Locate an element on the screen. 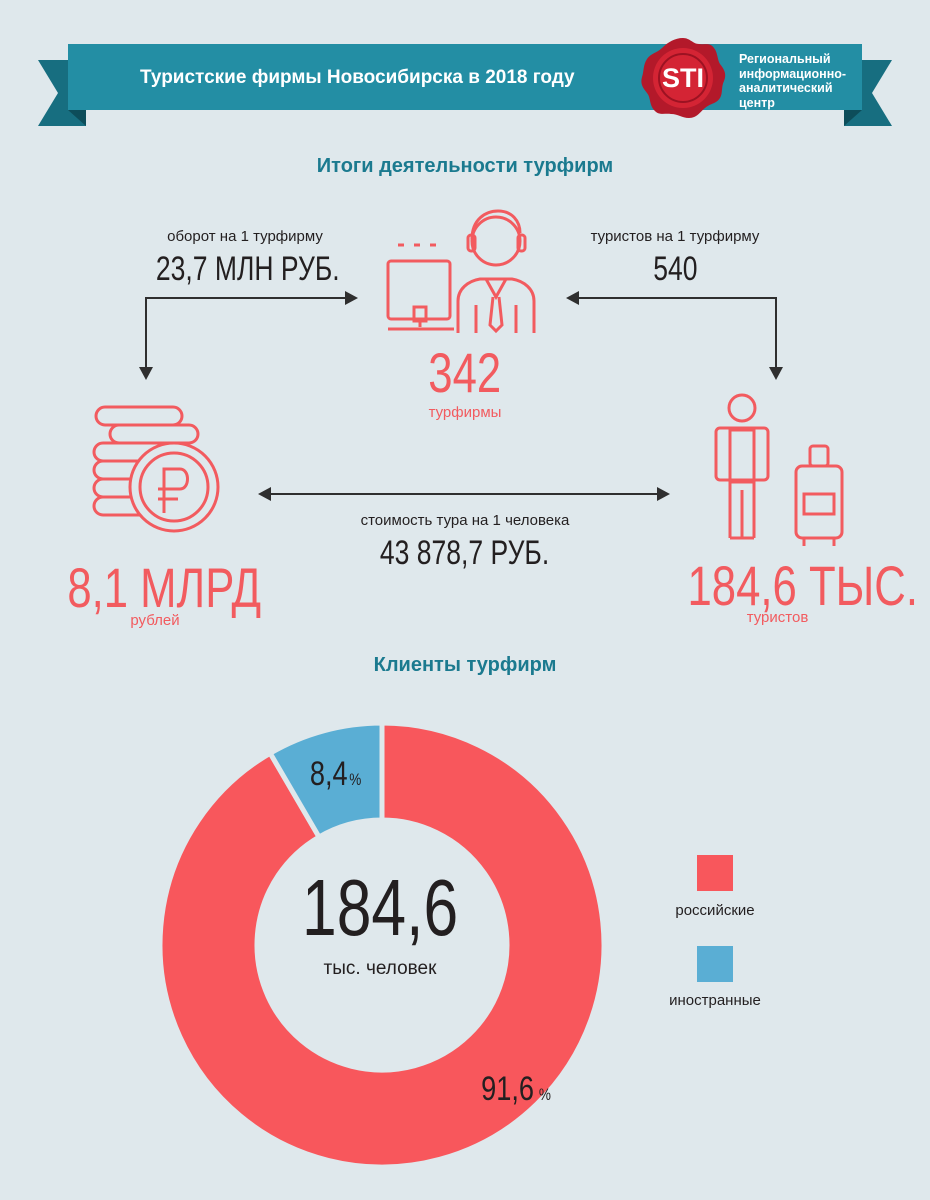 This screenshot has height=1200, width=930. ruble-coins-icon is located at coordinates (156, 469).